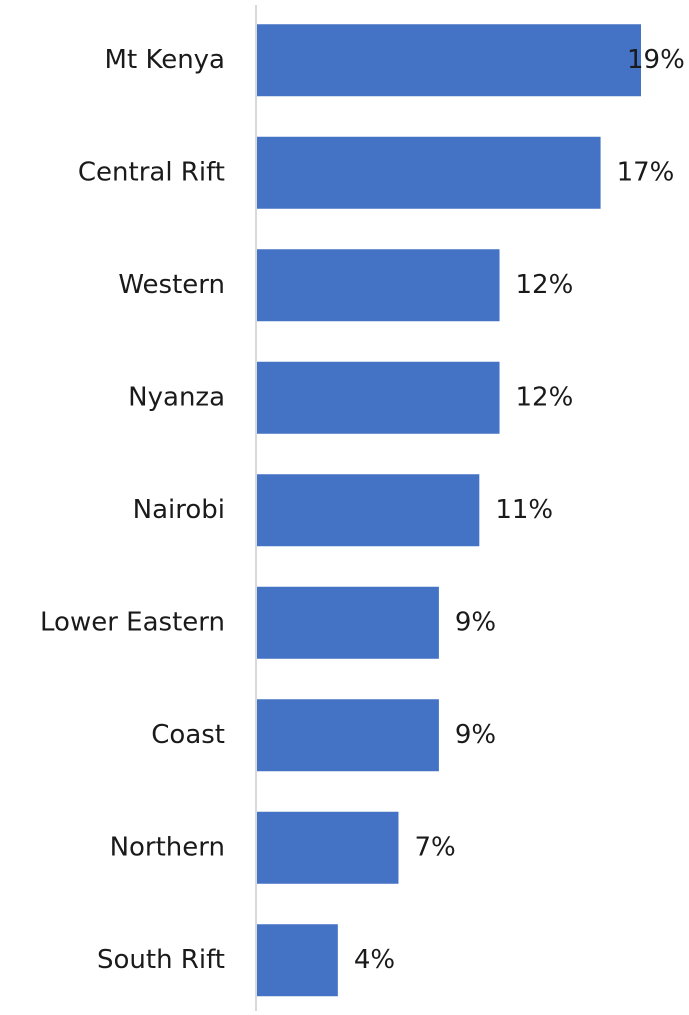 The height and width of the screenshot is (1015, 689). What do you see at coordinates (524, 510) in the screenshot?
I see `value-label: 11%` at bounding box center [524, 510].